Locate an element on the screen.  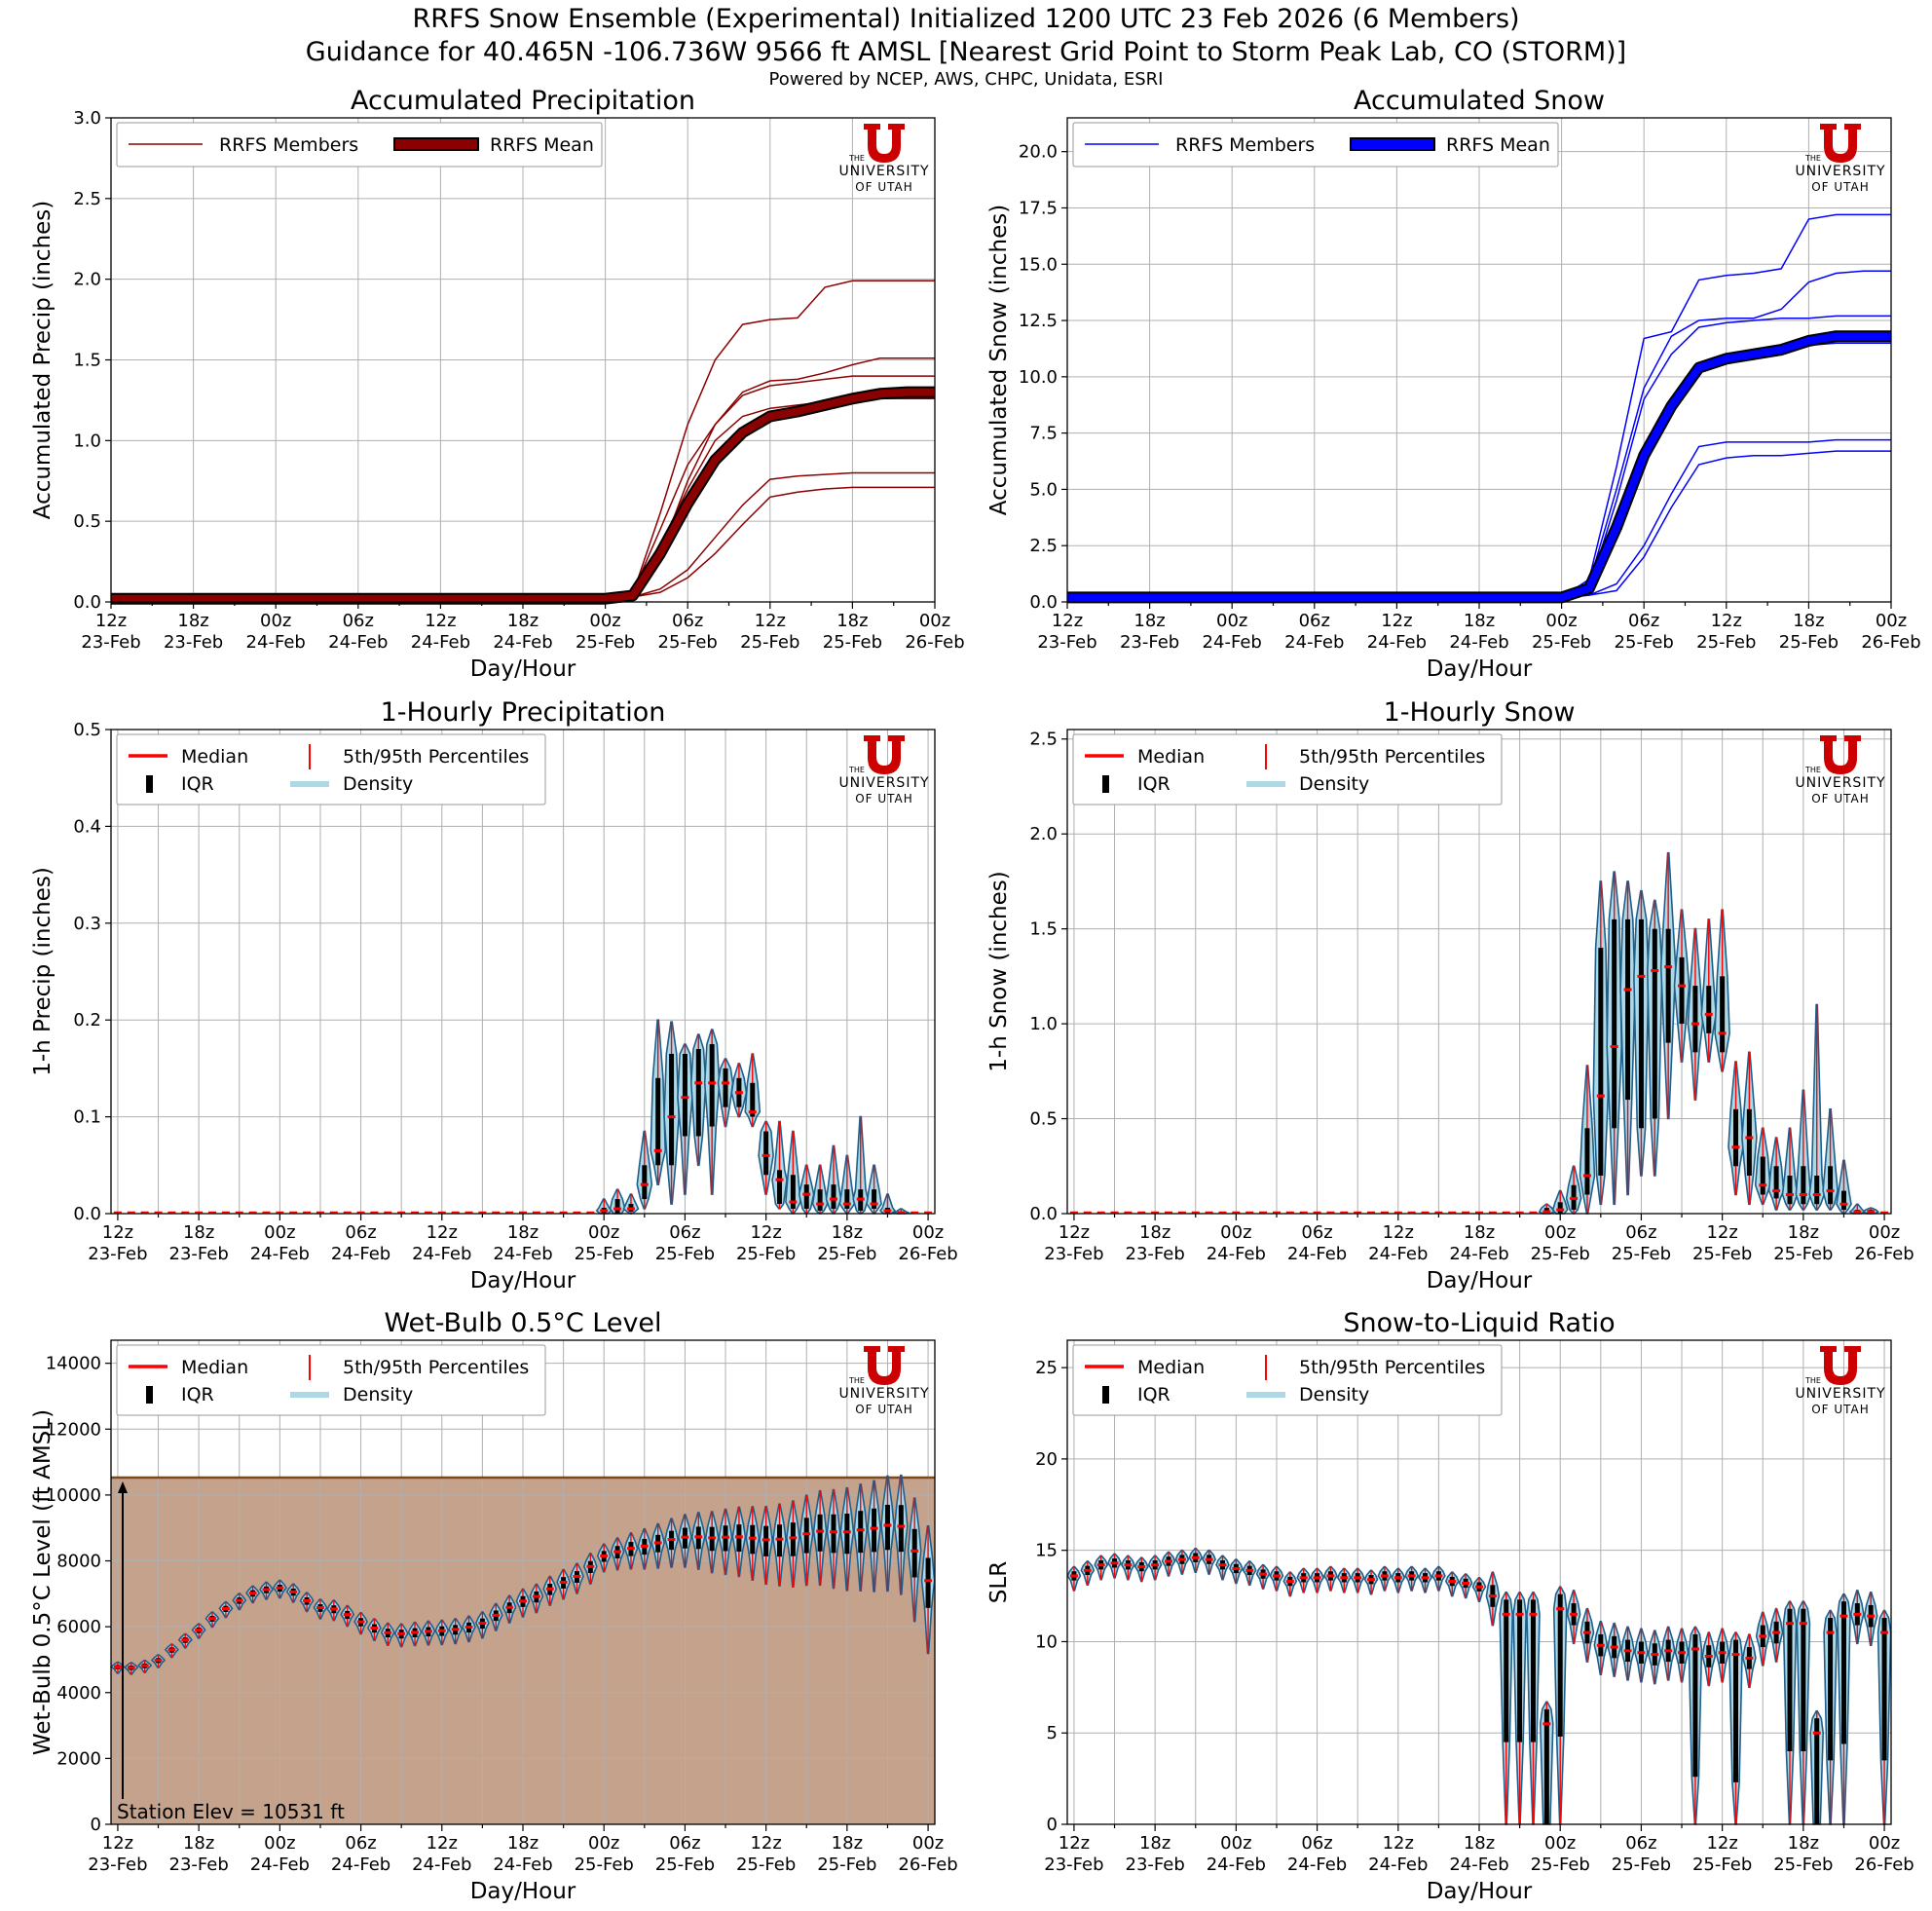
y-tick-label: 15.0 is located at coordinates (1038, 264).